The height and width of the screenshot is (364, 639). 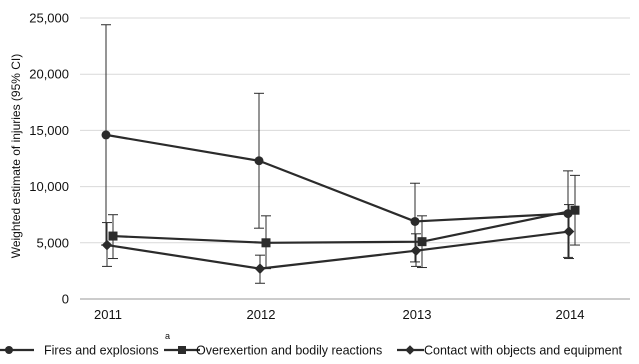 I want to click on legend-label: Fires and explosions, so click(x=101, y=351).